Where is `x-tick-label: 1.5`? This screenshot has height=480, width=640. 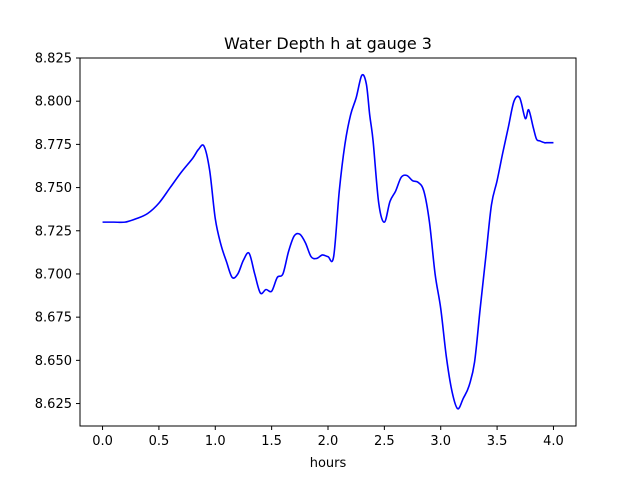
x-tick-label: 1.5 is located at coordinates (271, 441).